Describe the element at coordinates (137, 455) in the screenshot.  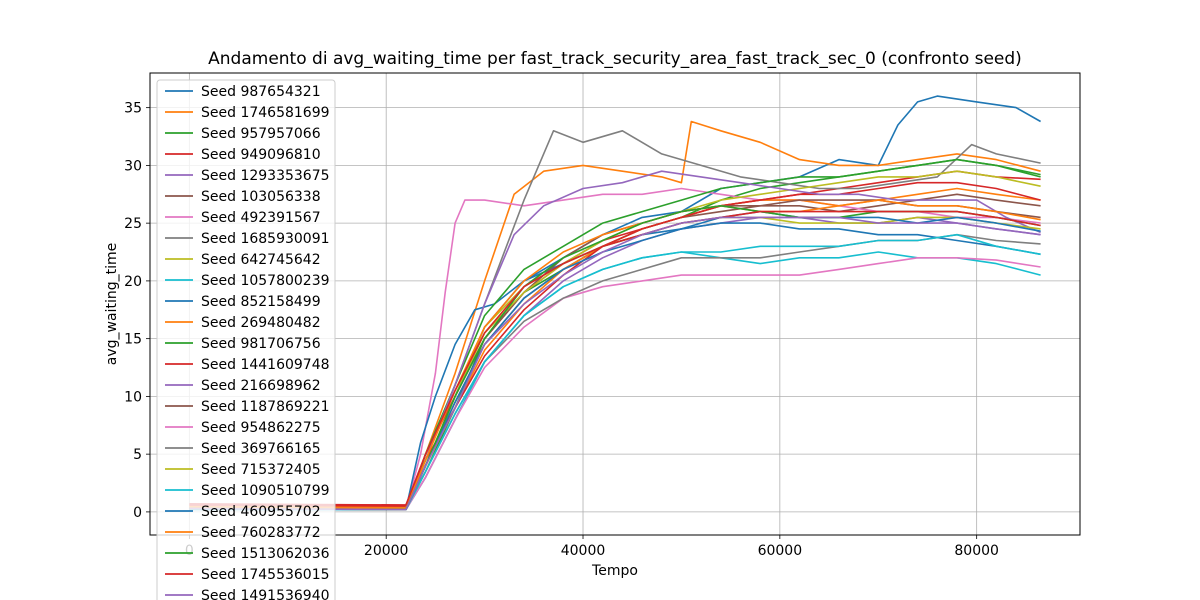
I see `y-tick-label: 5` at that location.